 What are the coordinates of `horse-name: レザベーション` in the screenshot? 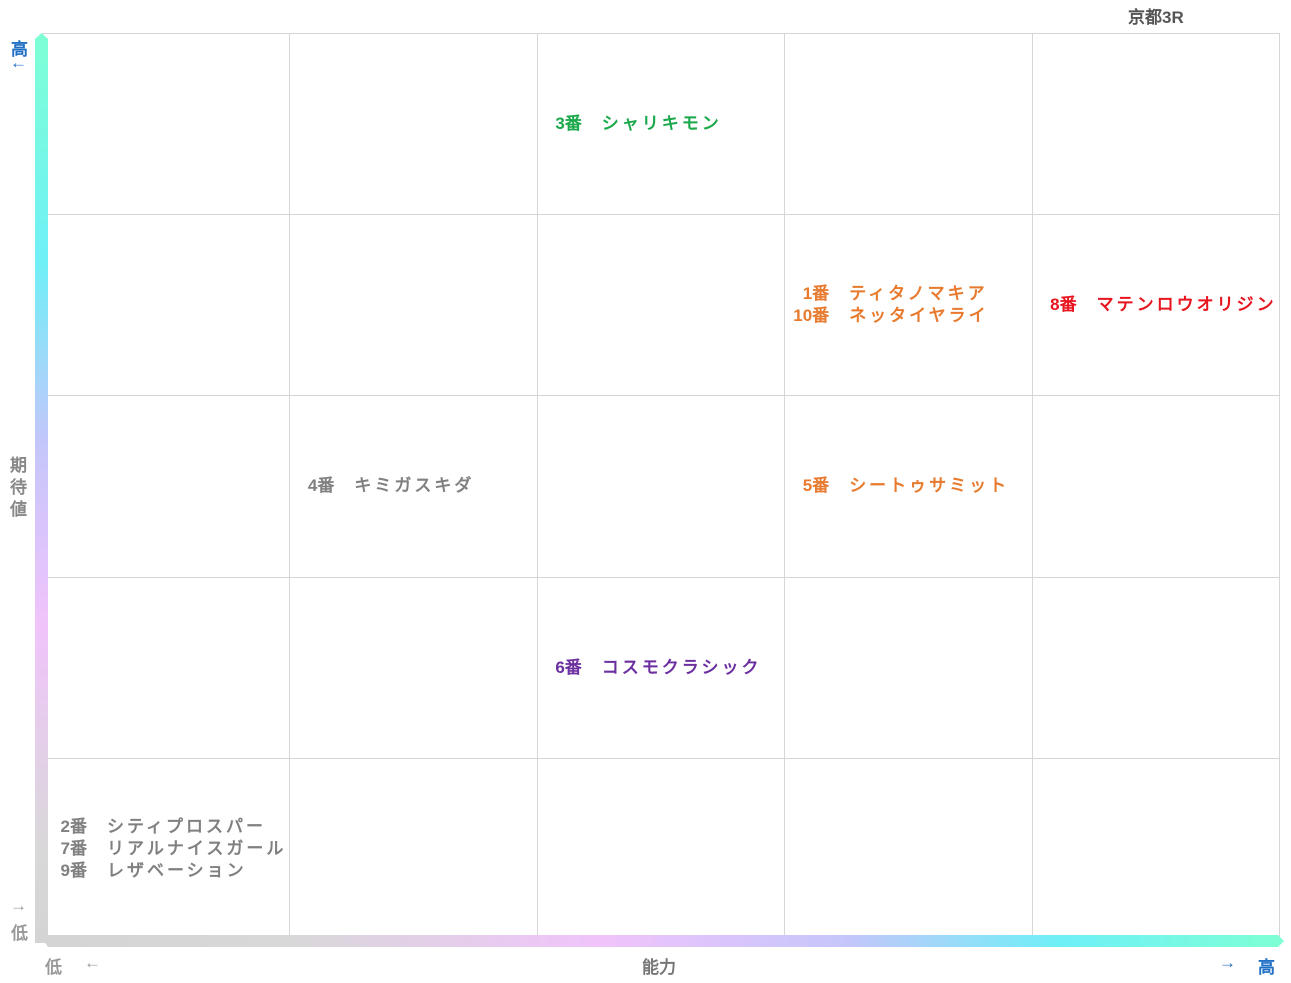 It's located at (177, 870).